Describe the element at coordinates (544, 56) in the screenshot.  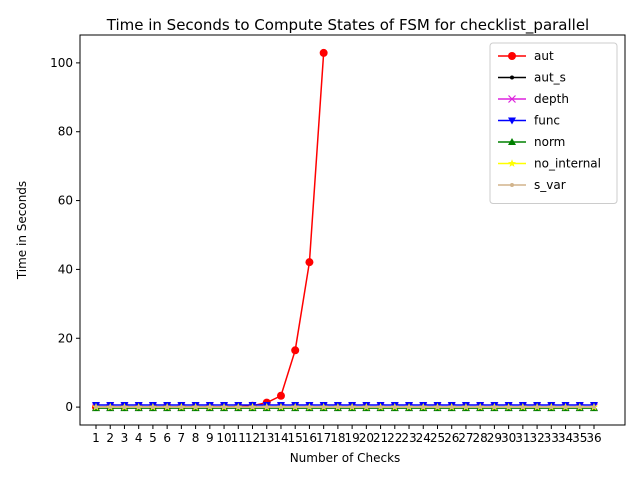
I see `legend-label: aut` at that location.